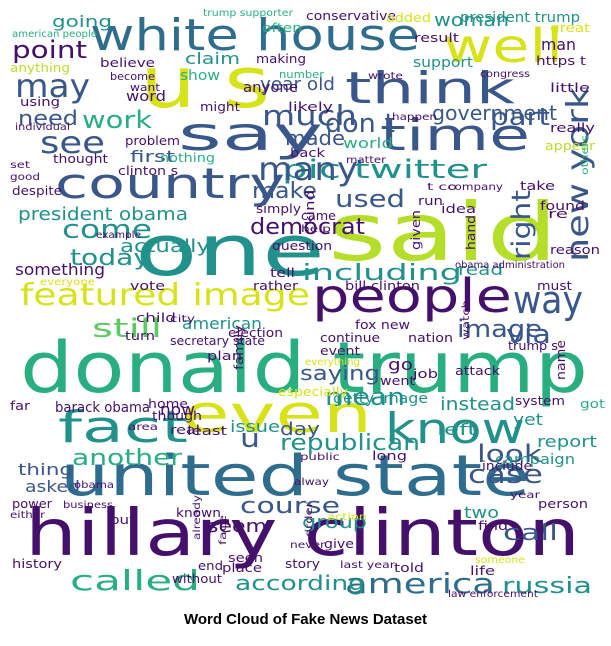 The width and height of the screenshot is (611, 646). What do you see at coordinates (94, 485) in the screenshot?
I see `cloud-word: obama` at bounding box center [94, 485].